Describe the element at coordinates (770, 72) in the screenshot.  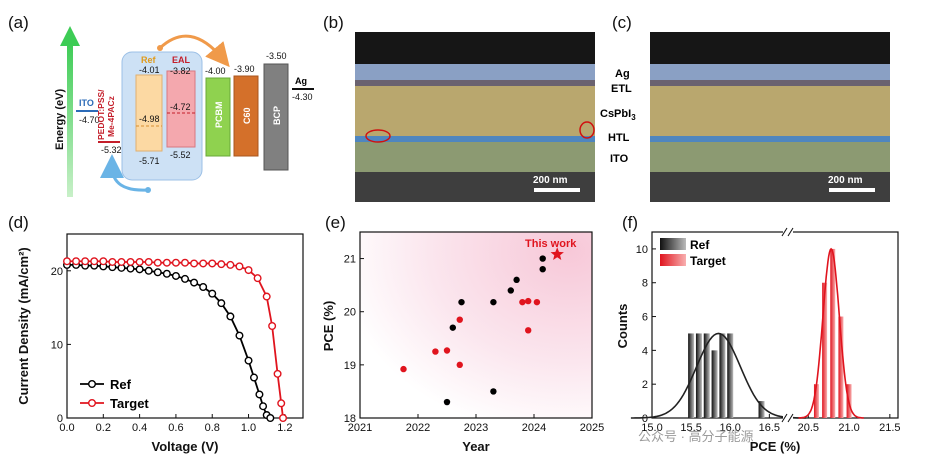
I see `sem-c-ag-layer` at that location.